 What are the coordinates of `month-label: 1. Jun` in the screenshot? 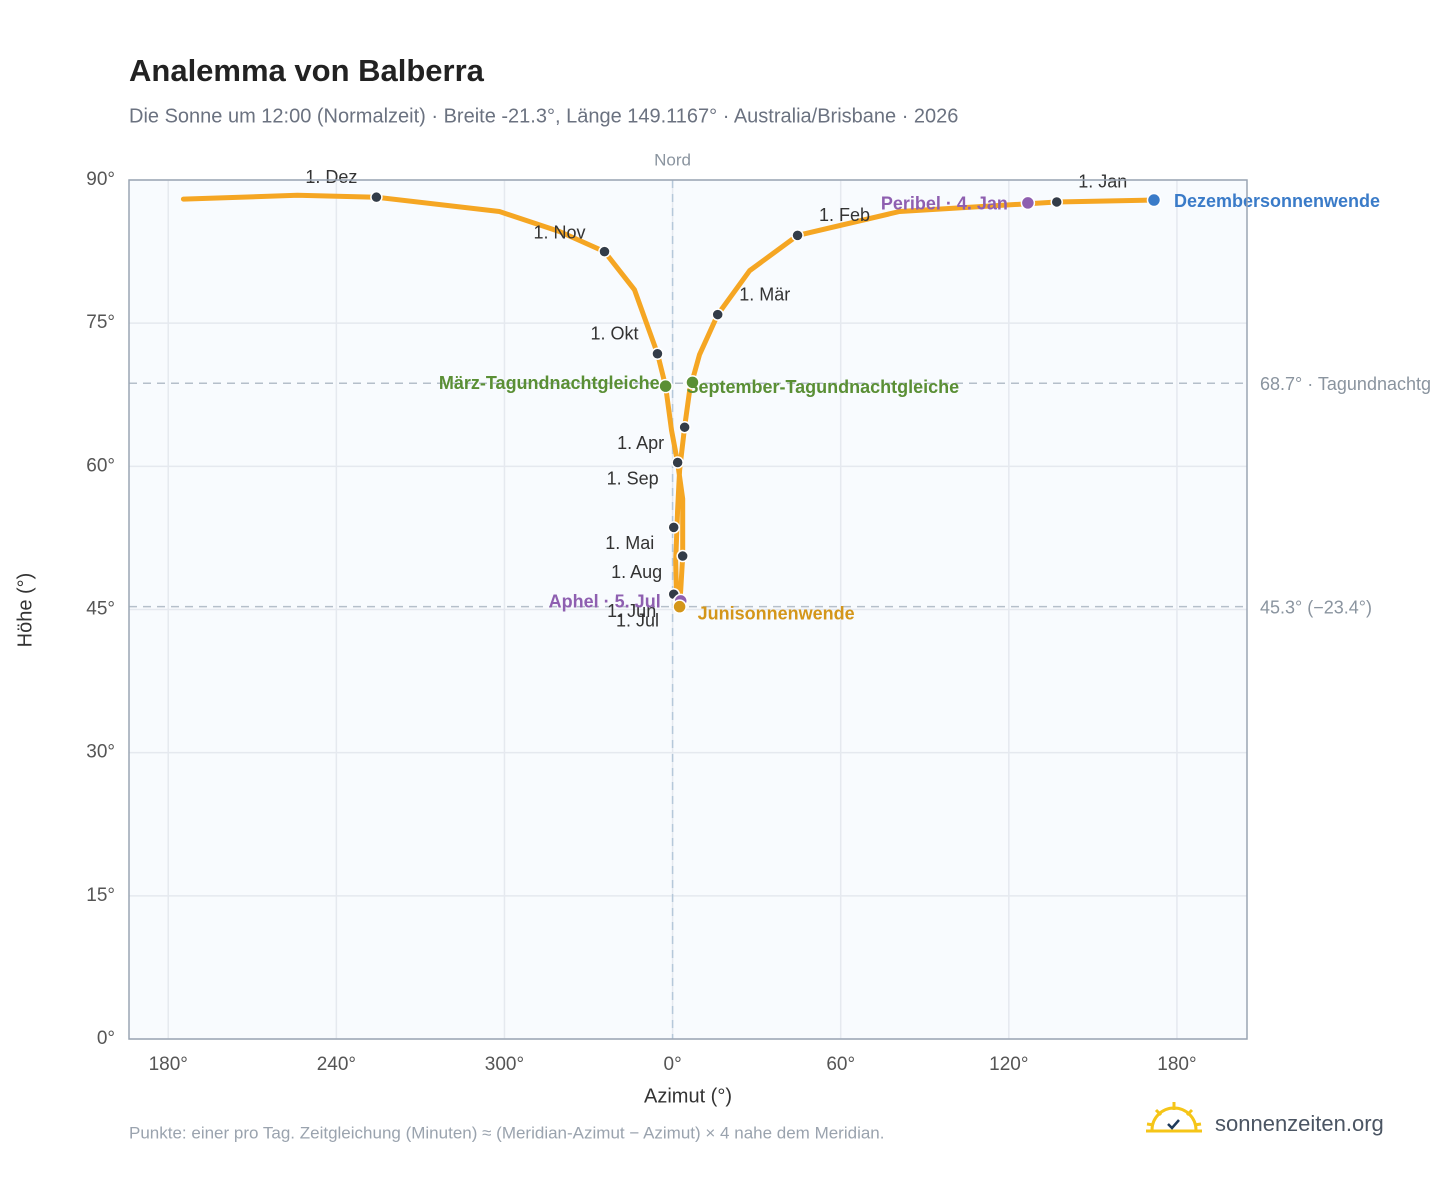 It's located at (631, 611).